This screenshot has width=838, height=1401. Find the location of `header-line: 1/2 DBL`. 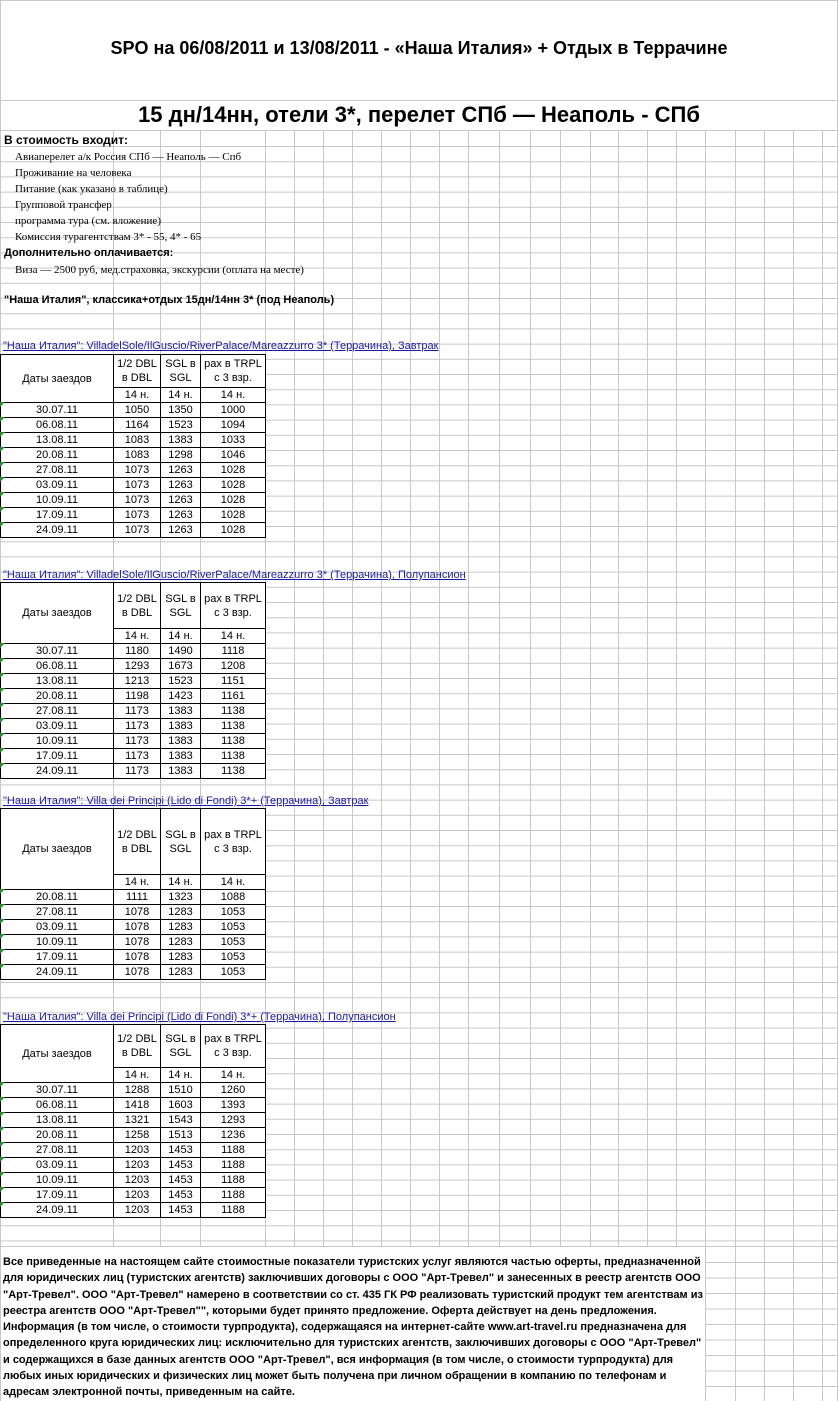

header-line: 1/2 DBL is located at coordinates (137, 1039).